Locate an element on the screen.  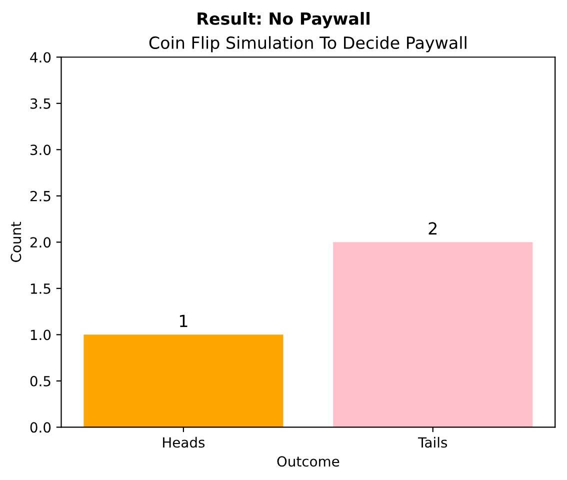
y-tick-label: 3.5 is located at coordinates (40, 103).